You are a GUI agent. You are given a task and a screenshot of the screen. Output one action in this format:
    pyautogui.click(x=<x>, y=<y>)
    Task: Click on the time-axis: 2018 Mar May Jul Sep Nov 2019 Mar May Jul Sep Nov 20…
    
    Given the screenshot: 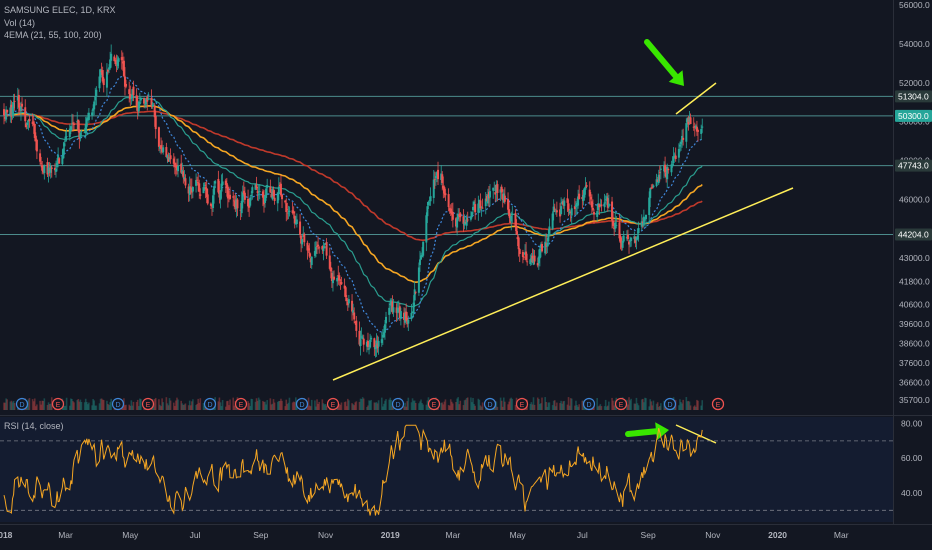 What is the action you would take?
    pyautogui.click(x=424, y=535)
    